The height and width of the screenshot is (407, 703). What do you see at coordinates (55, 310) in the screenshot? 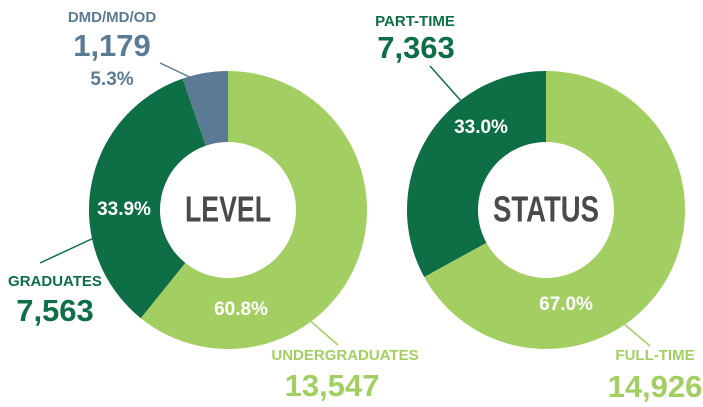
I see `count-label: 7,563` at bounding box center [55, 310].